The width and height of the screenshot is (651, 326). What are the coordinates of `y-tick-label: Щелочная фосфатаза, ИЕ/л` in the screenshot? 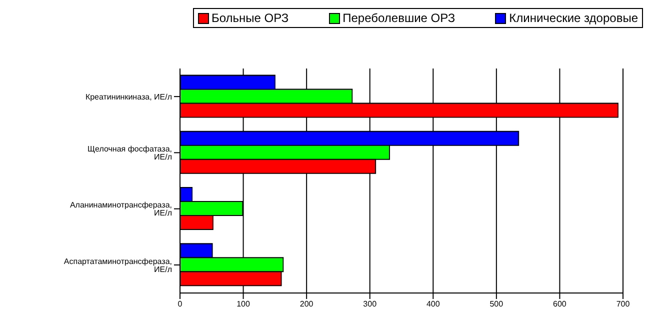 It's located at (130, 153).